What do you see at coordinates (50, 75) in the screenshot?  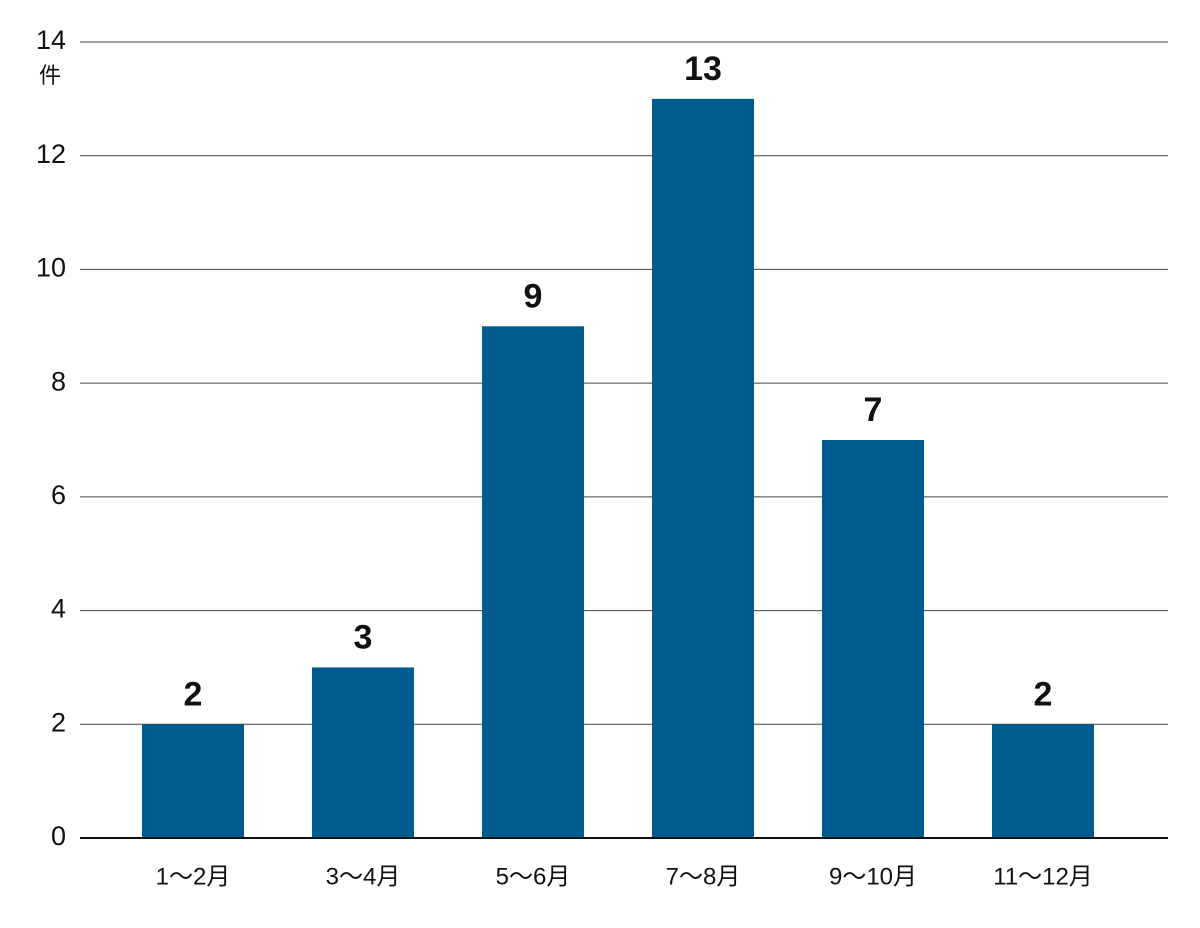 I see `y-unit: 件` at bounding box center [50, 75].